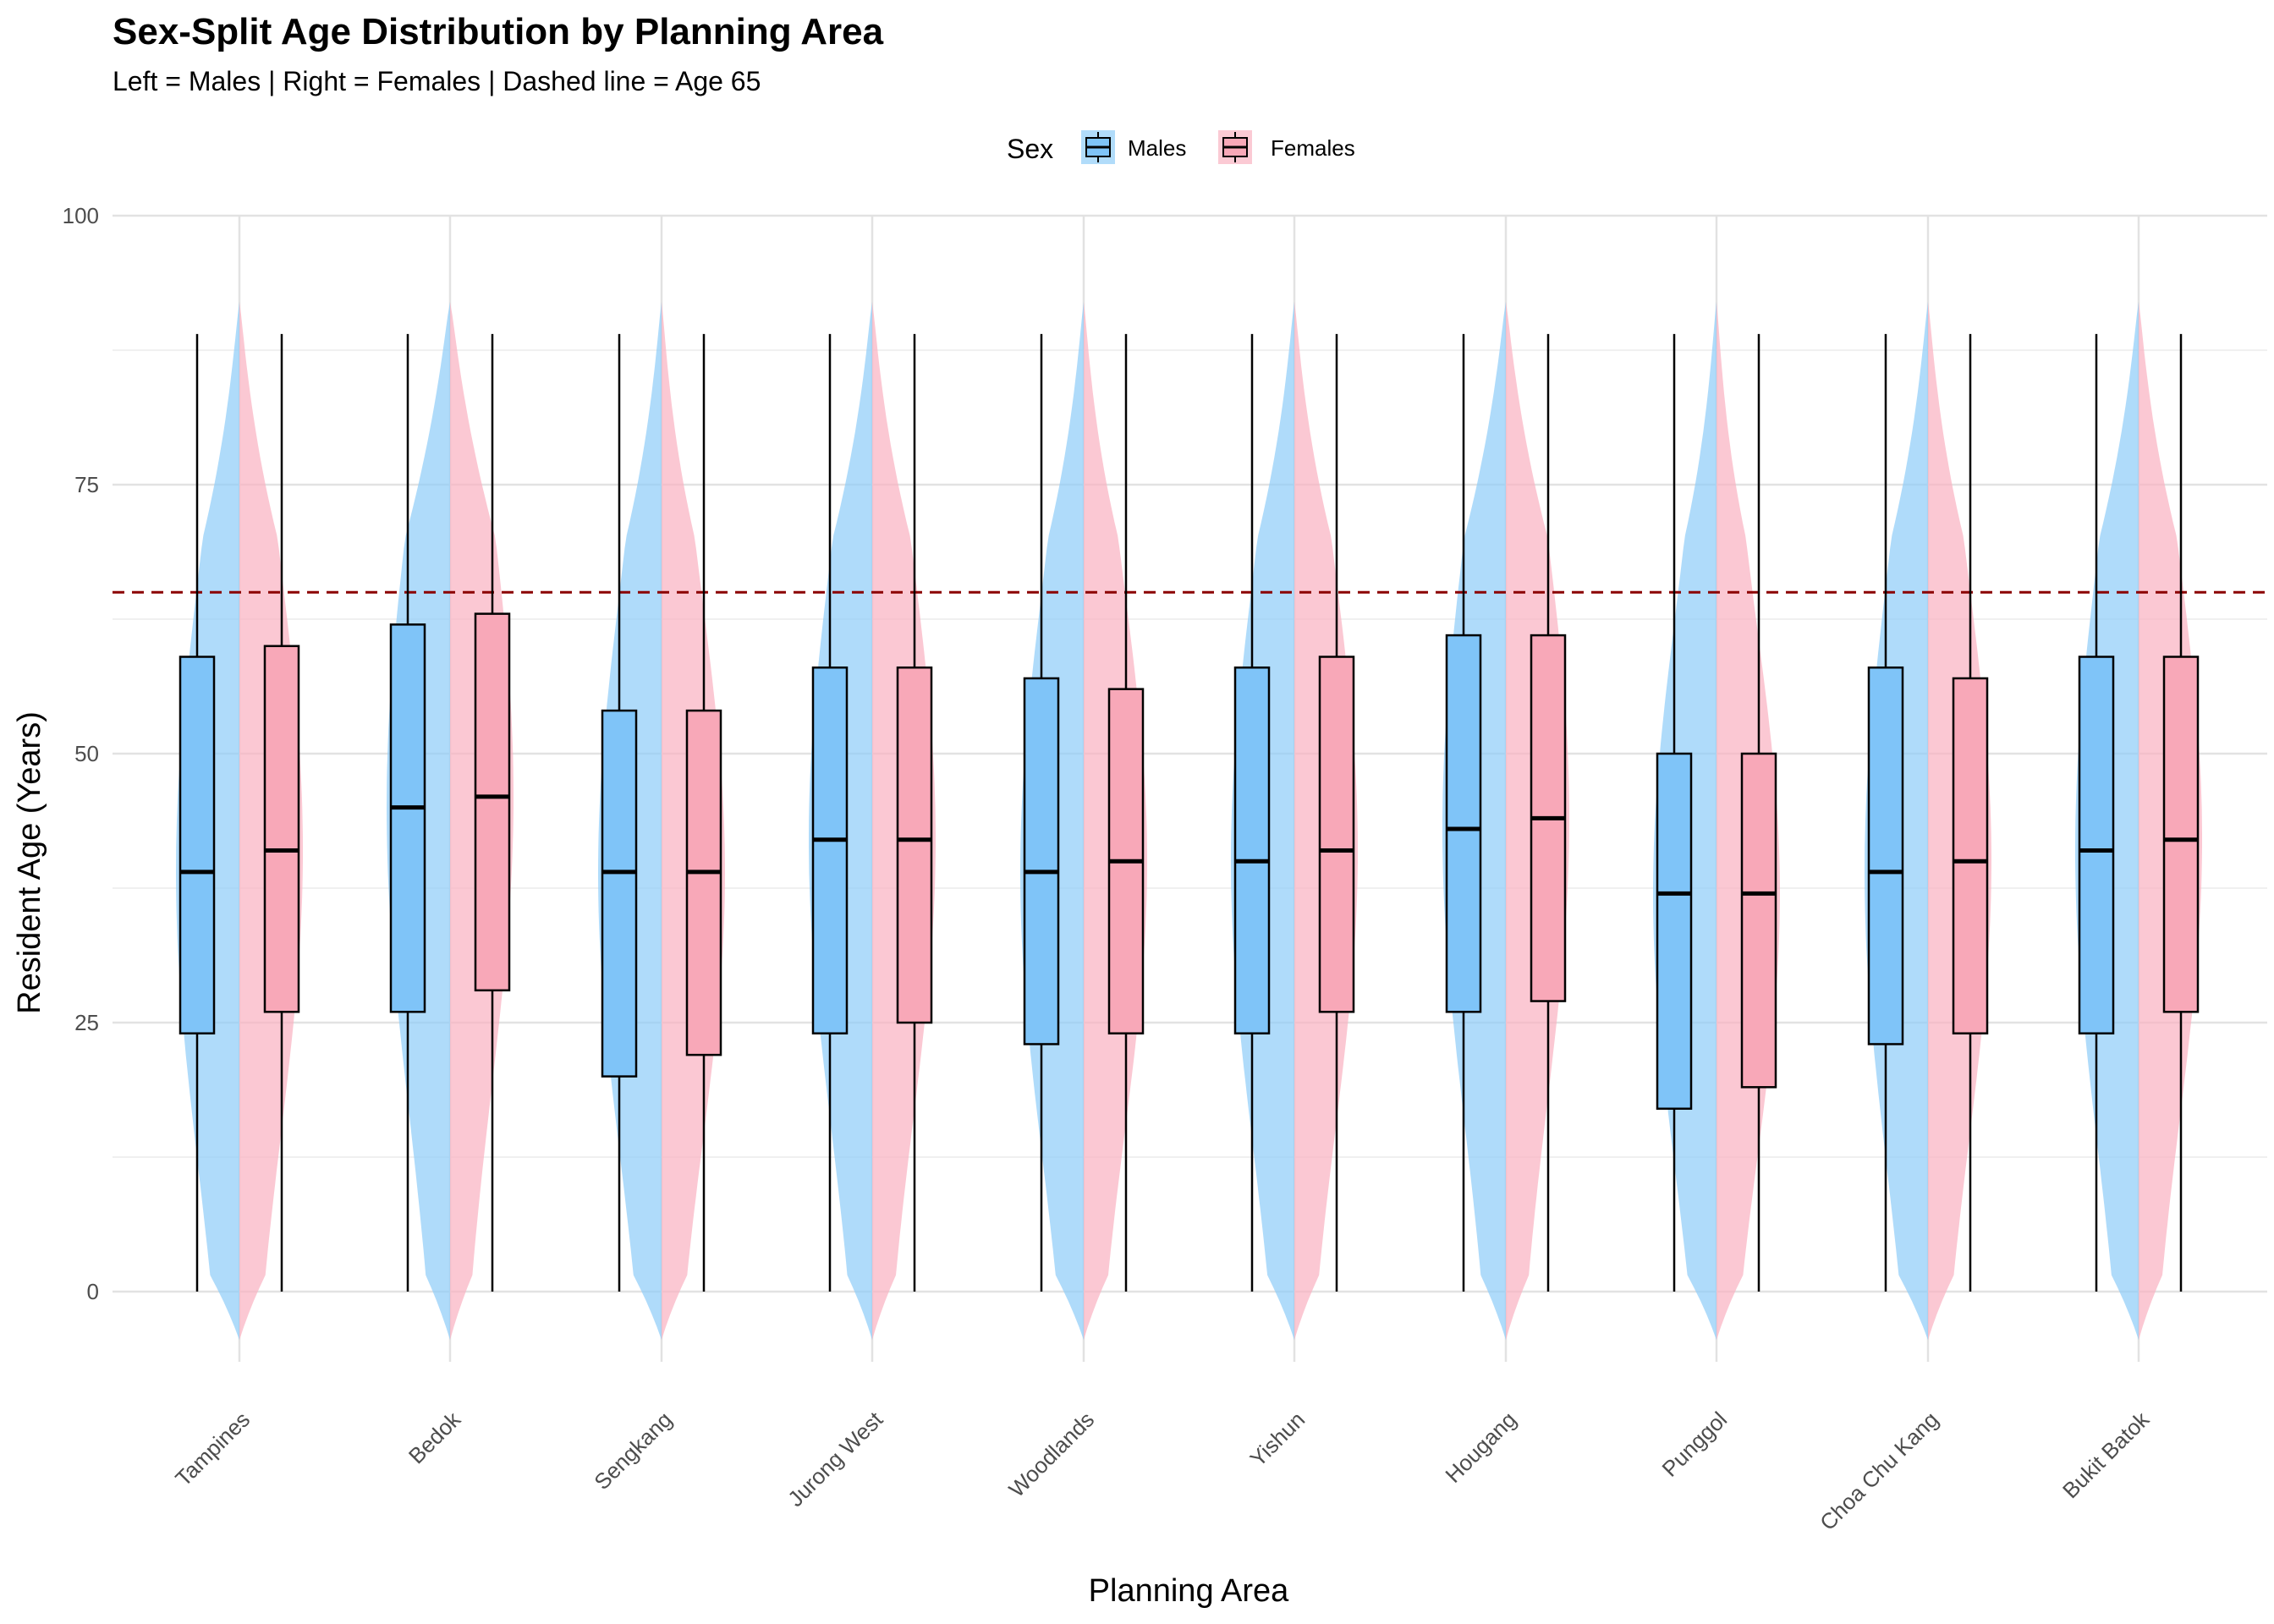  What do you see at coordinates (1030, 149) in the screenshot?
I see `legend-title: Sex` at bounding box center [1030, 149].